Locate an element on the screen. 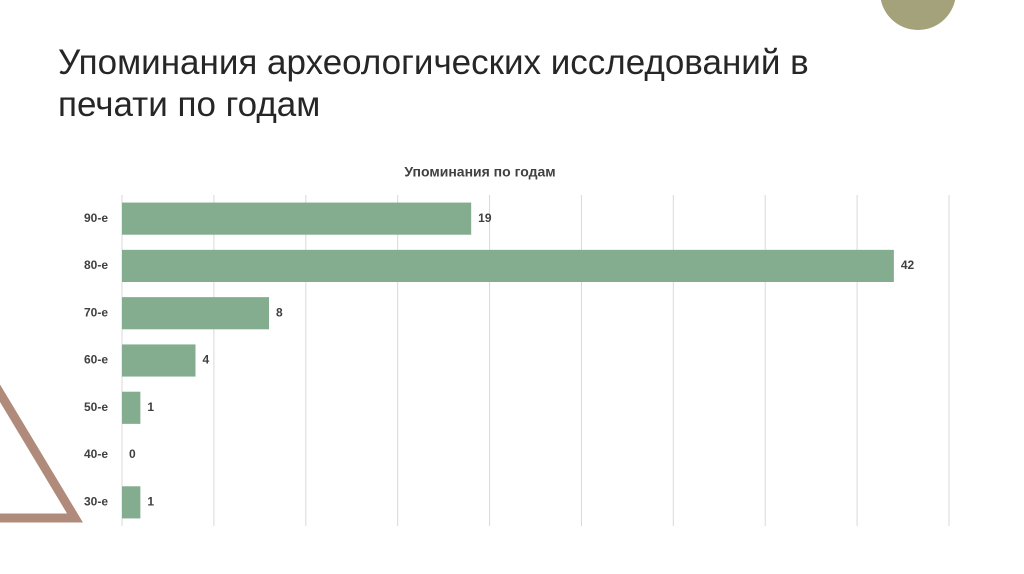 The height and width of the screenshot is (574, 1024). y-tick-label: 70-е is located at coordinates (96, 312).